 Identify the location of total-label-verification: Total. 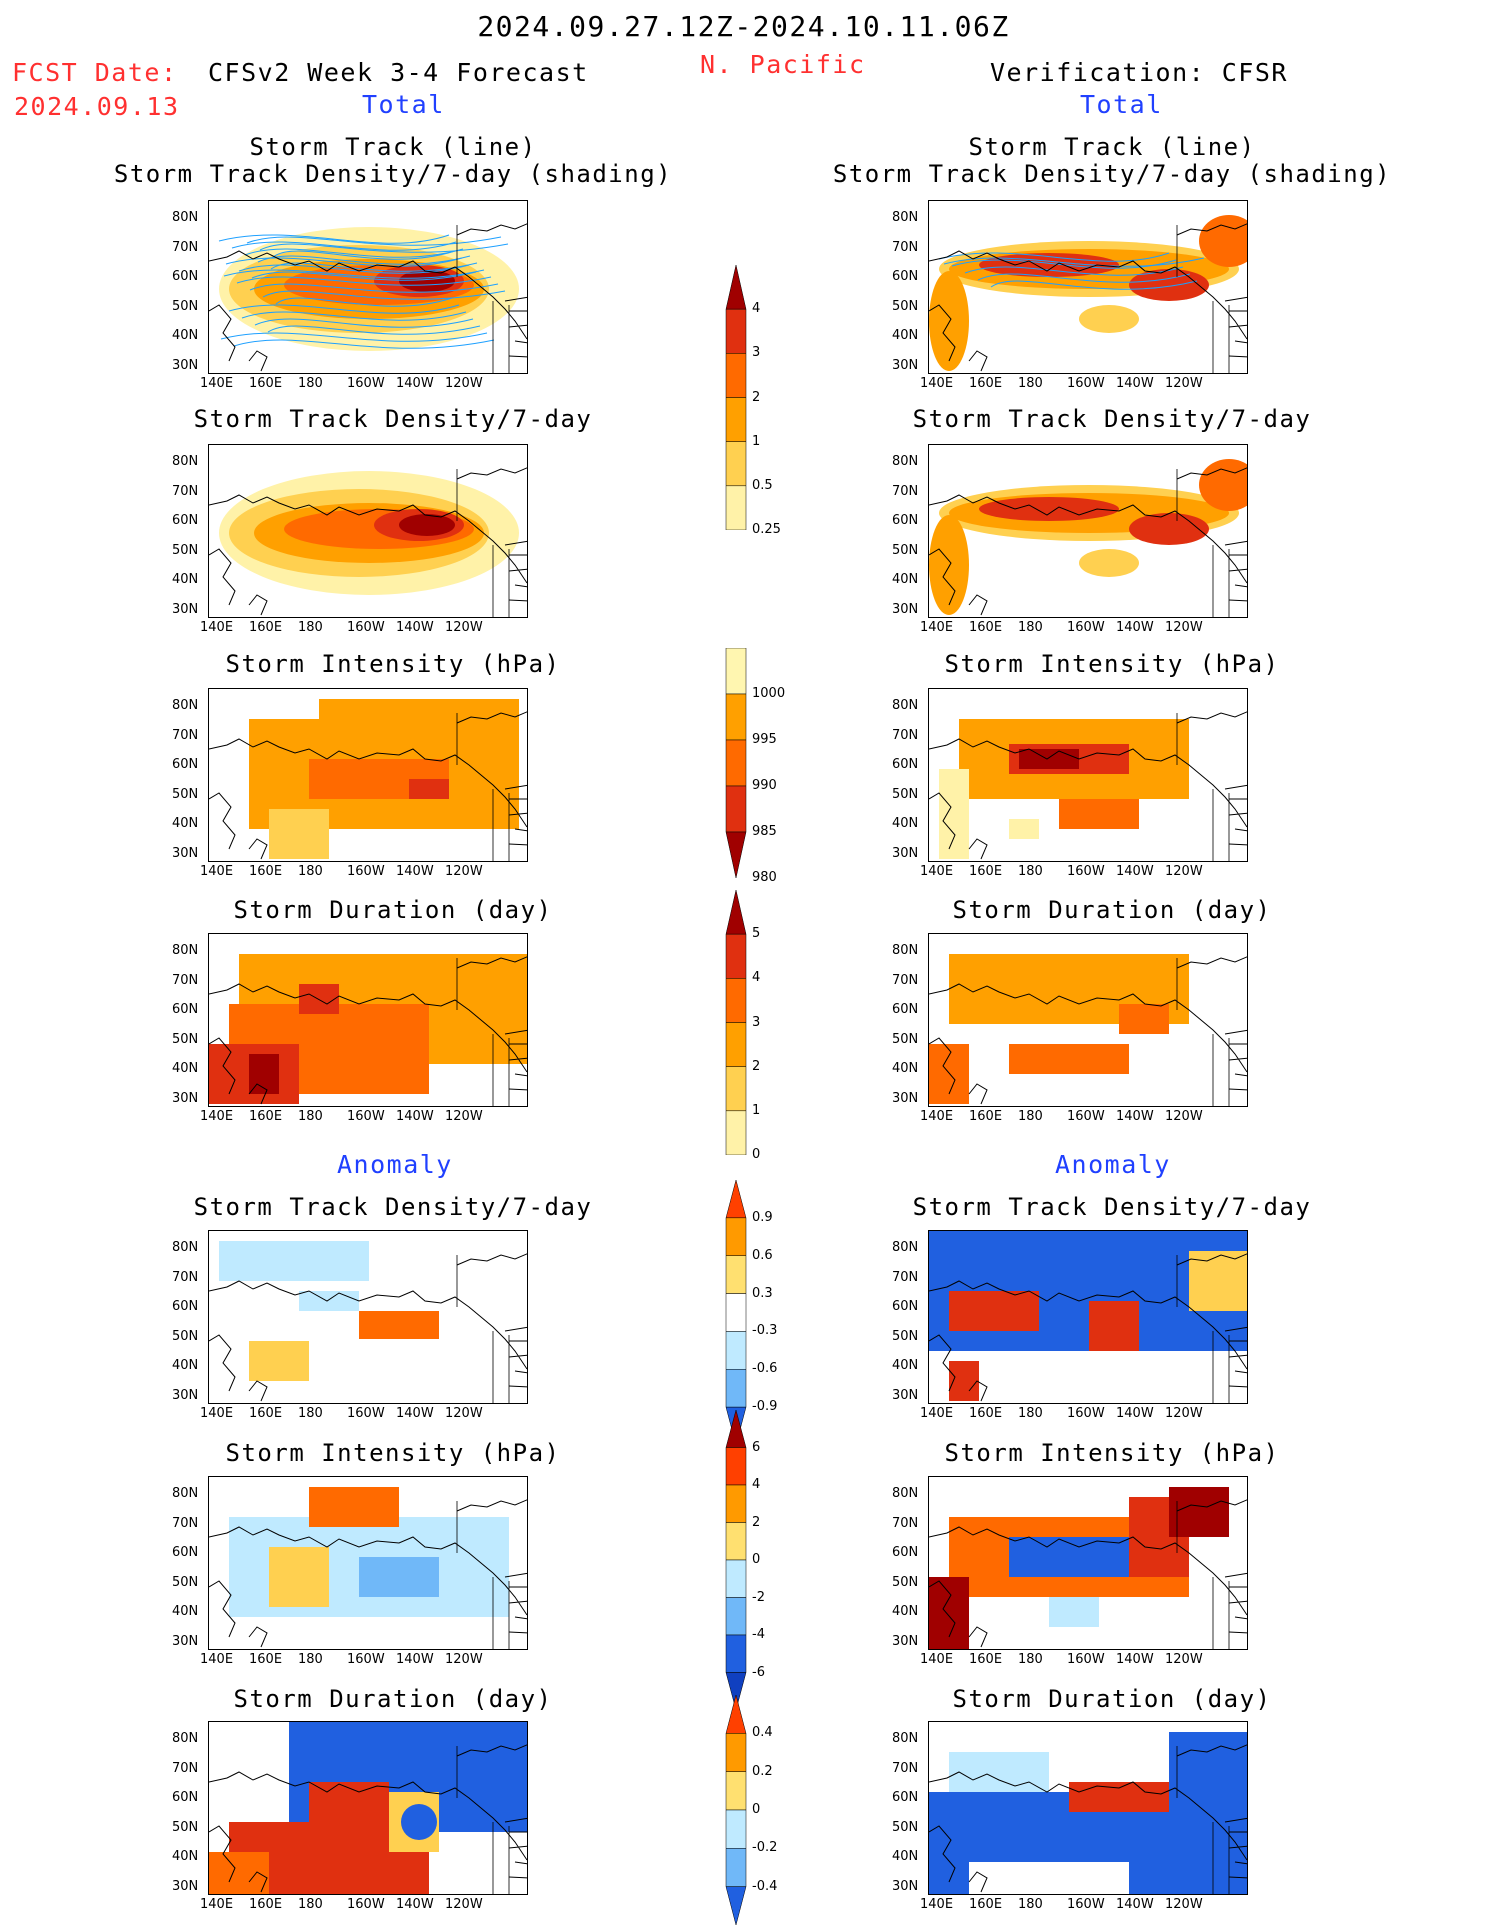
(1121, 104).